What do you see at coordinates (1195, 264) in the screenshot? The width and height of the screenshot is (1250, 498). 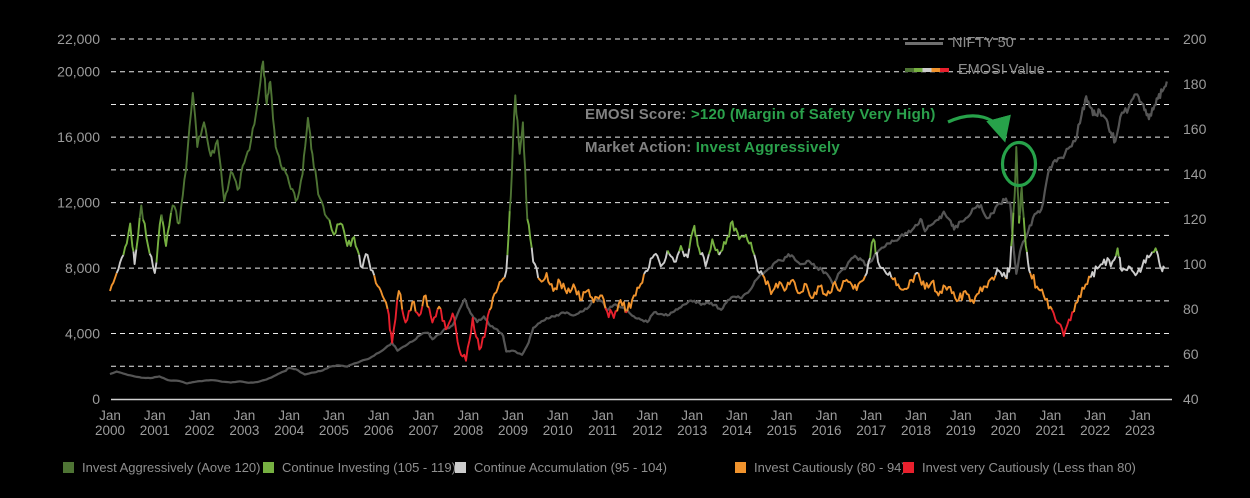 I see `y-axis-right-tick-label: 100` at bounding box center [1195, 264].